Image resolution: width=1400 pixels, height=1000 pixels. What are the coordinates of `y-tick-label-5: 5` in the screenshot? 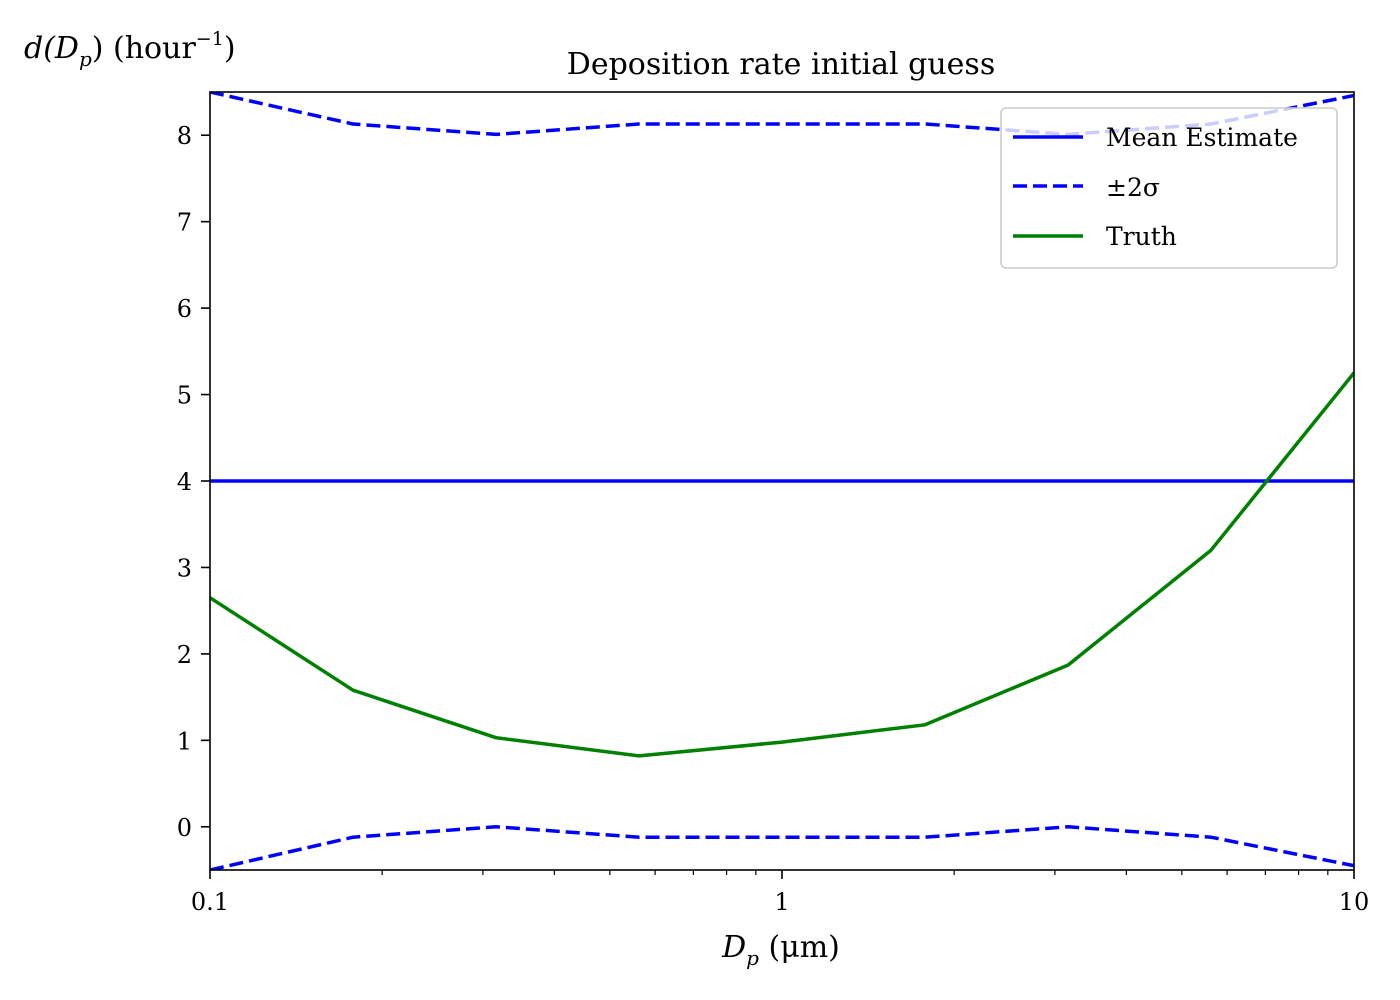 It's located at (184, 396).